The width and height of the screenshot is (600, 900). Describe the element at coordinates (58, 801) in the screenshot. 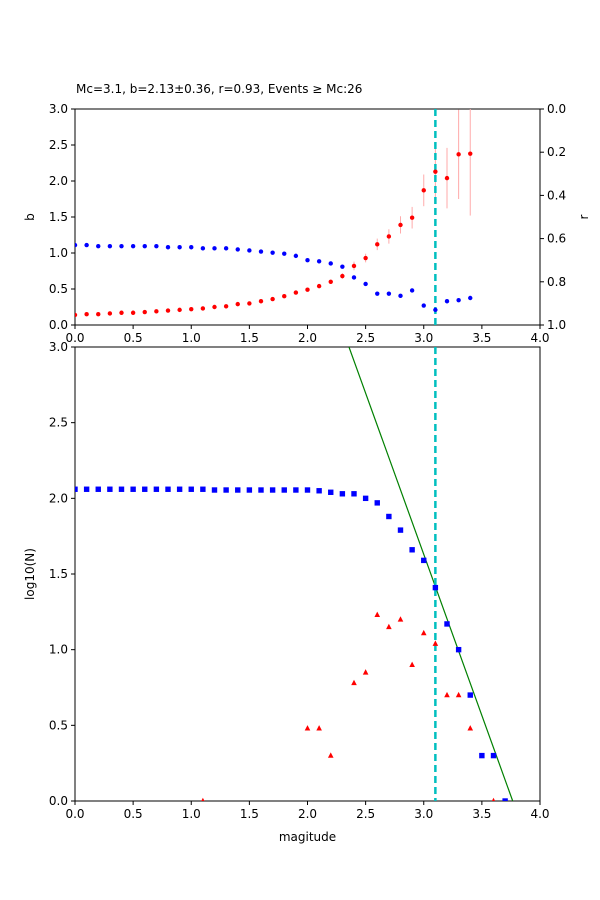

I see `bottom-ytick-label: 0.0` at that location.